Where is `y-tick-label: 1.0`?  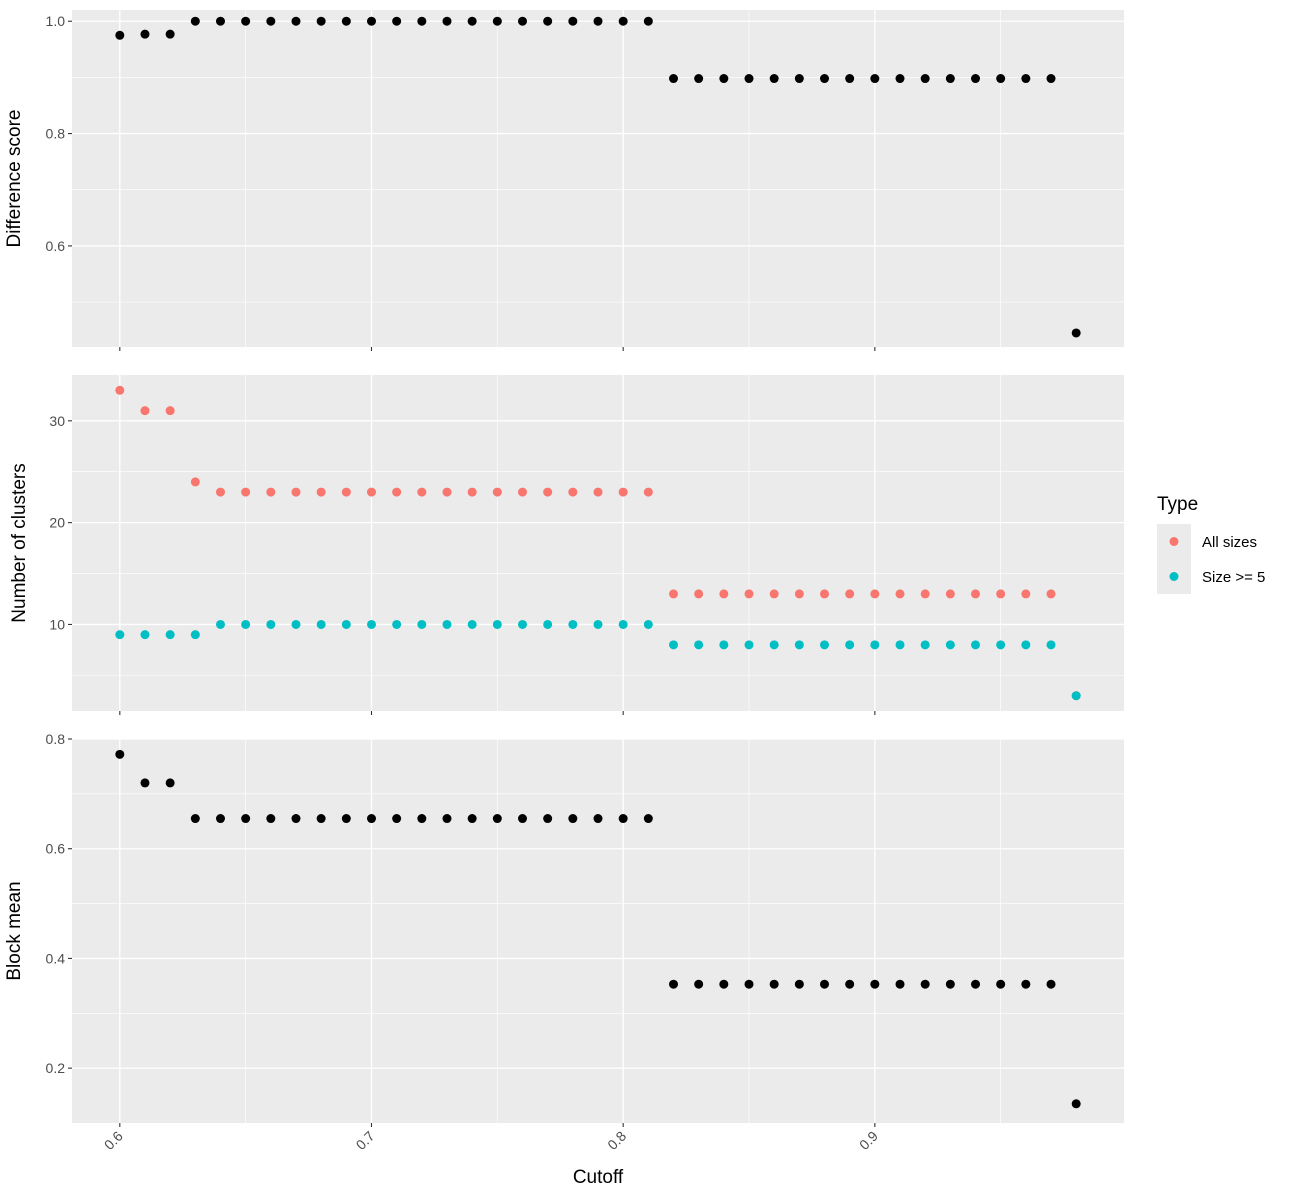
y-tick-label: 1.0 is located at coordinates (56, 21).